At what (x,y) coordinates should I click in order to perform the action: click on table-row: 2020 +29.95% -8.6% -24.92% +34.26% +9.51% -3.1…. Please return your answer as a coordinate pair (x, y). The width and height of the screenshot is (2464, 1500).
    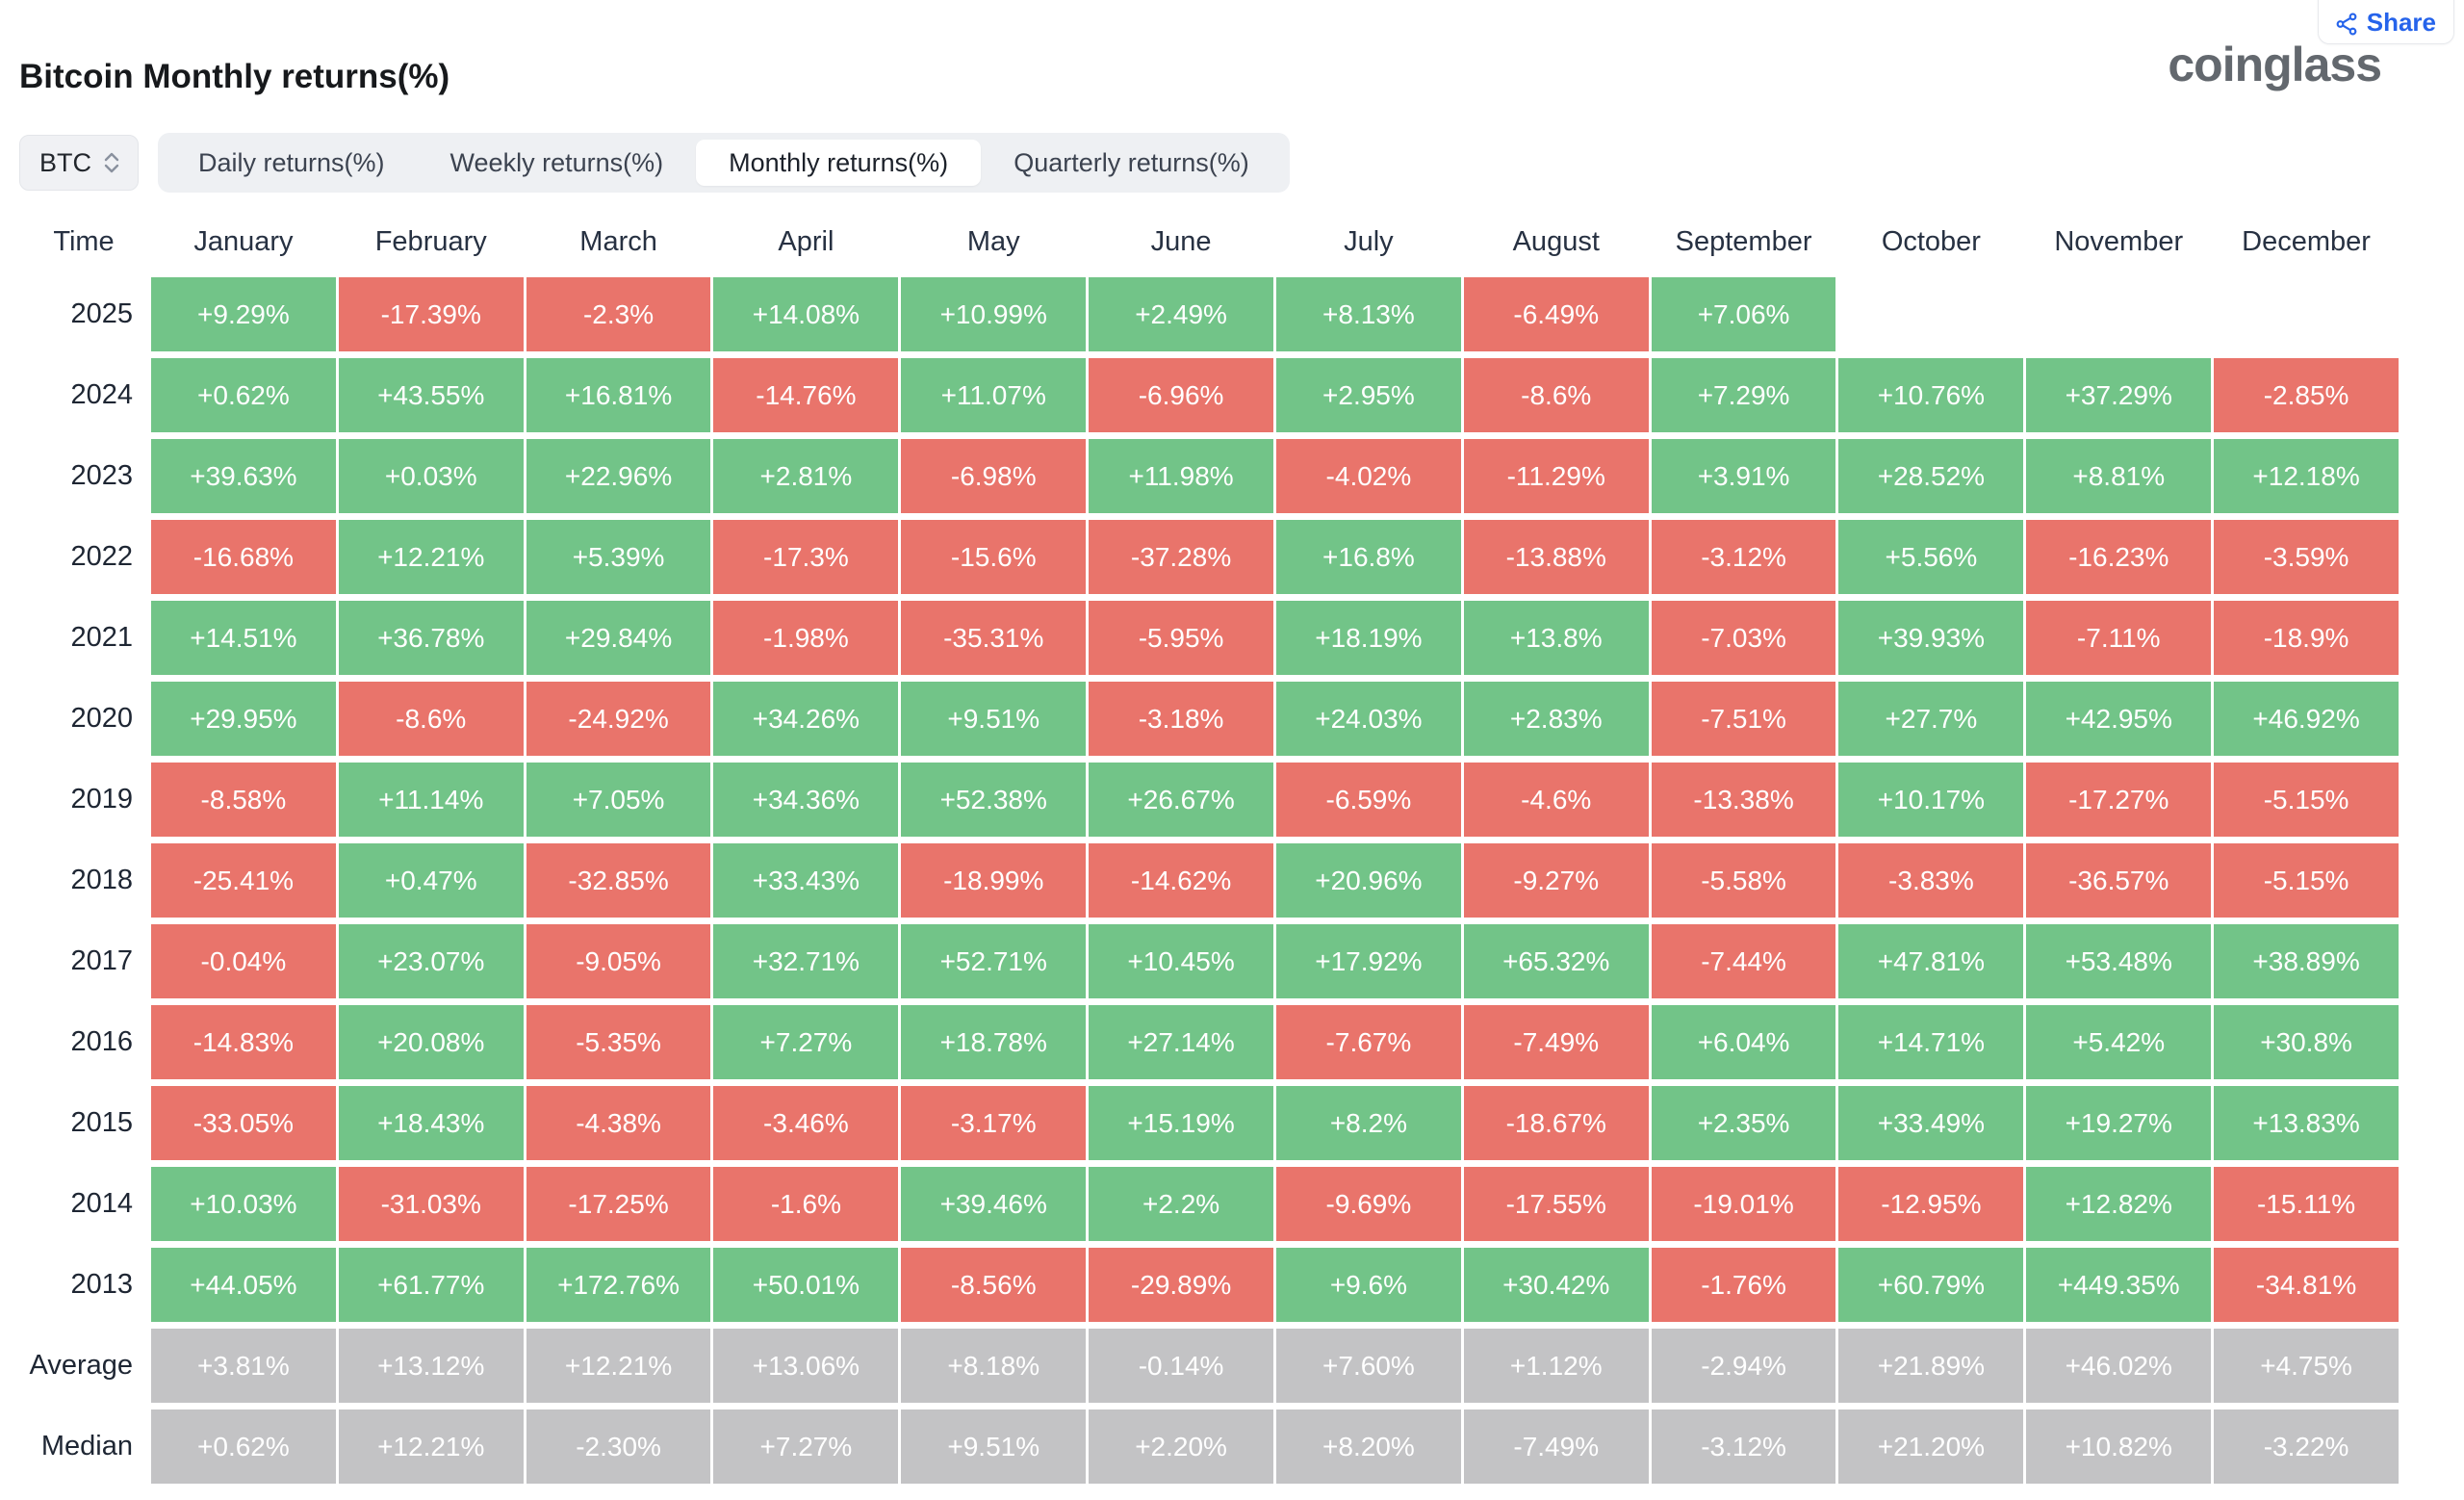
    Looking at the image, I should click on (1209, 719).